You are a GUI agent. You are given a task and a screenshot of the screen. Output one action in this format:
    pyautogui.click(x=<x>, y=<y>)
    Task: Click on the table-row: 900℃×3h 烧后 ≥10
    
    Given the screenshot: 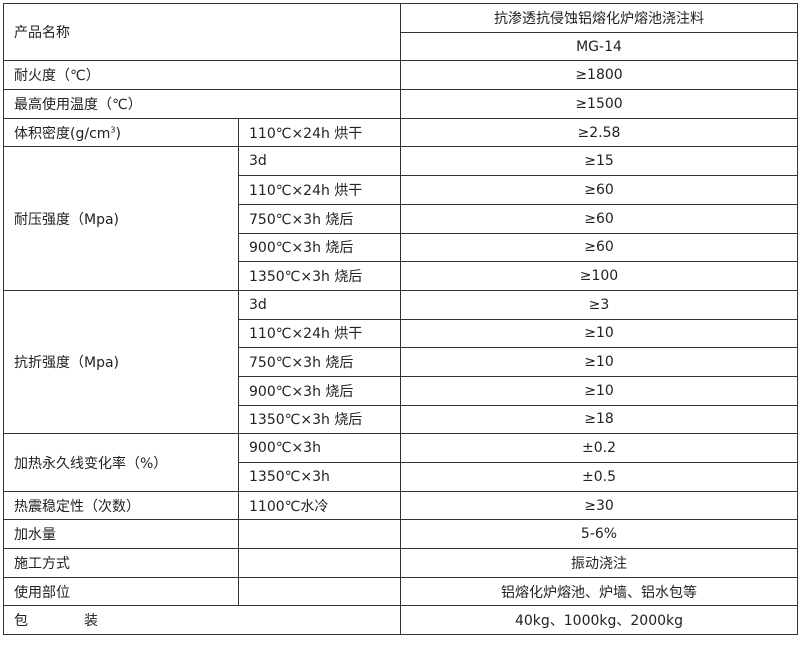 What is the action you would take?
    pyautogui.click(x=401, y=390)
    